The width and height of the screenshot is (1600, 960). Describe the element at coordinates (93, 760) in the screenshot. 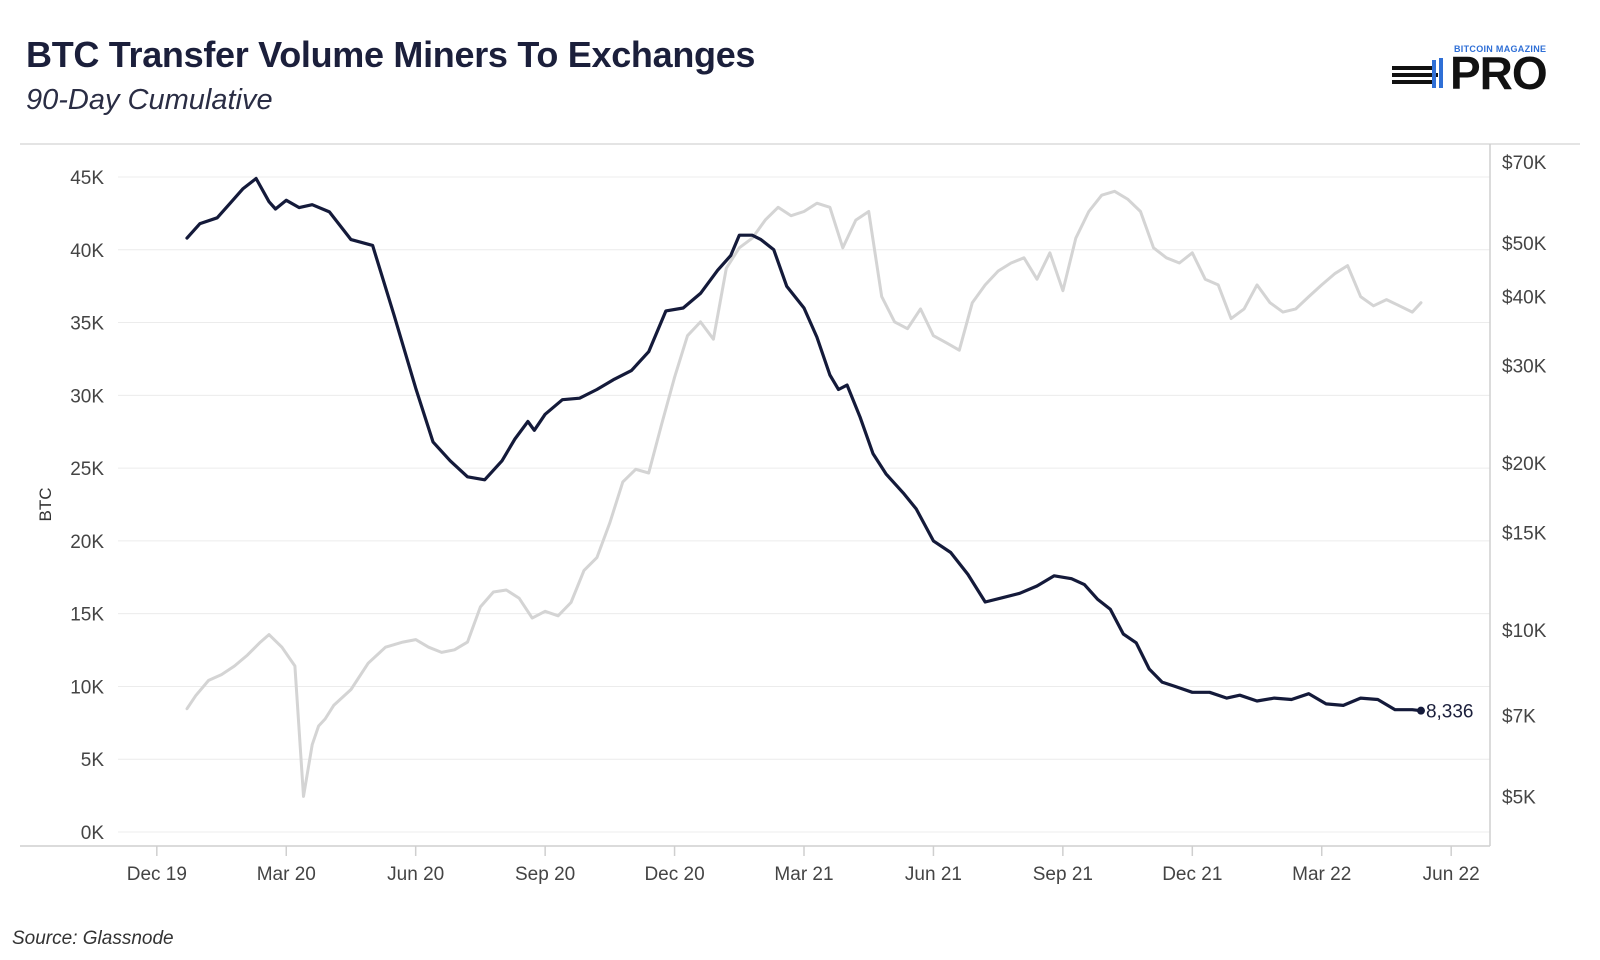

I see `y-tick-label: 5K` at that location.